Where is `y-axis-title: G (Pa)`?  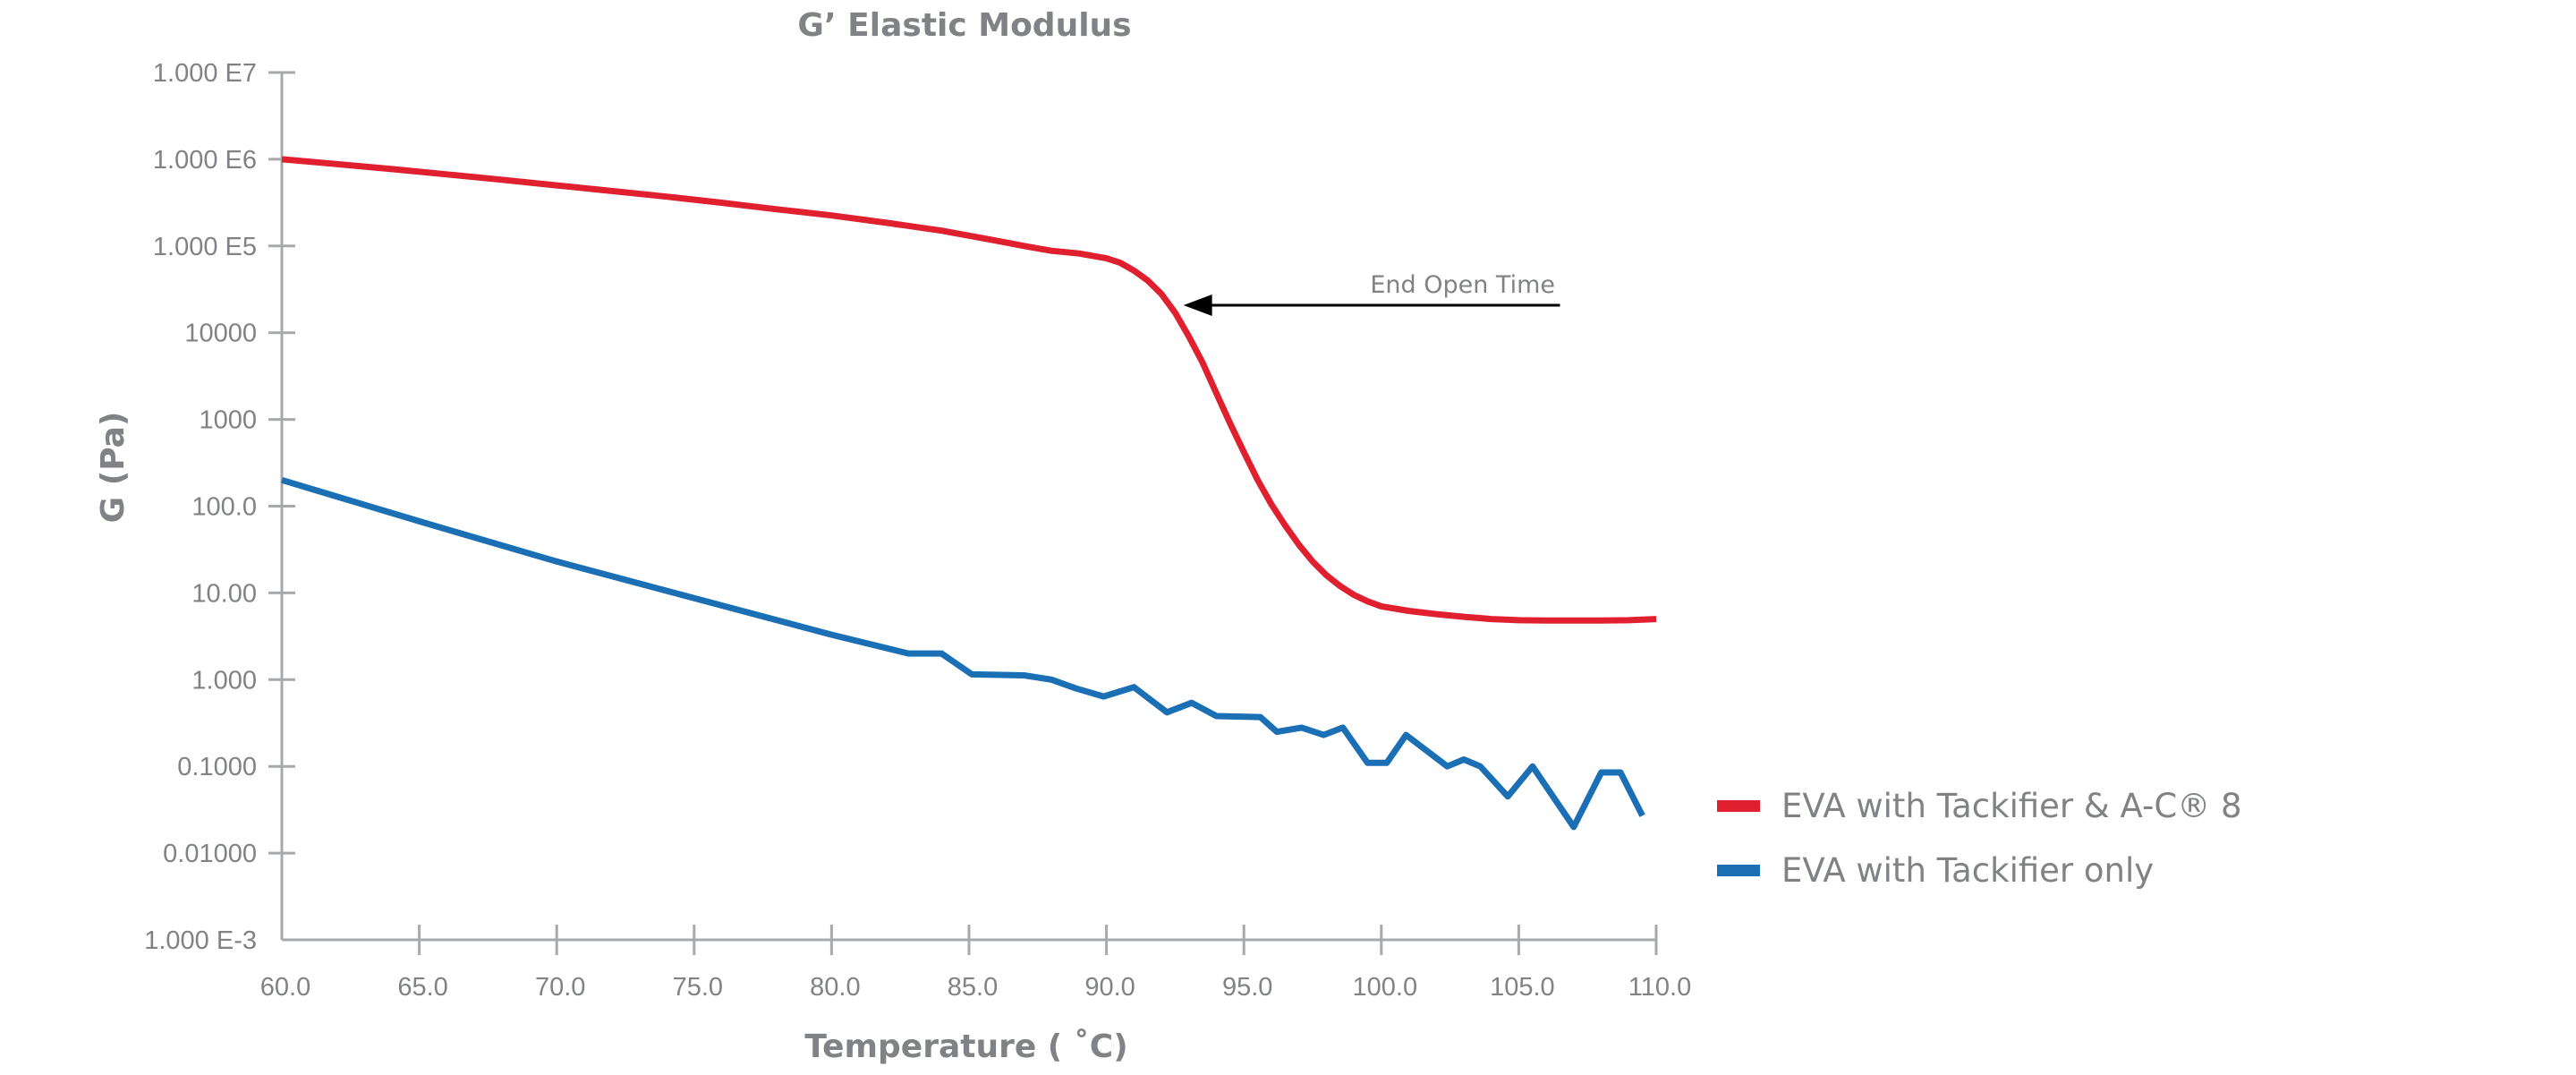
y-axis-title: G (Pa) is located at coordinates (113, 468).